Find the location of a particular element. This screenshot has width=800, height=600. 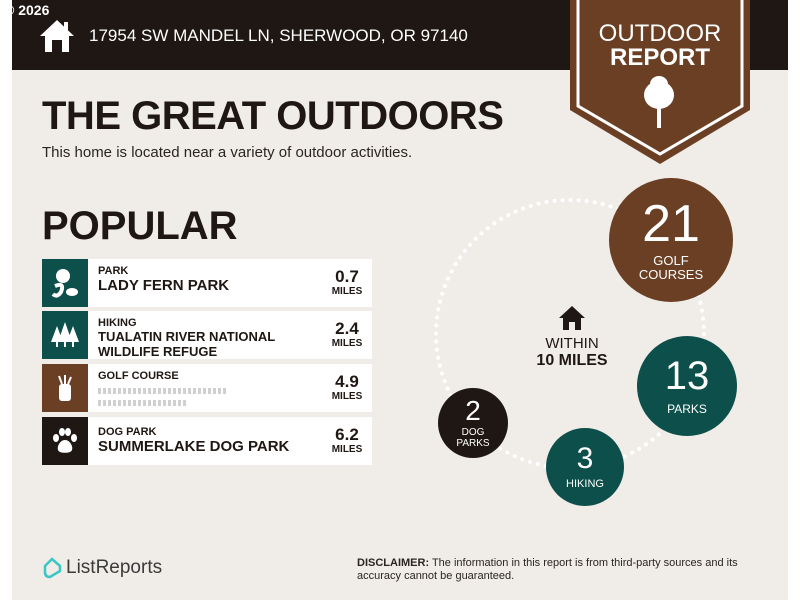

within-line2: 10 MILES is located at coordinates (572, 360).